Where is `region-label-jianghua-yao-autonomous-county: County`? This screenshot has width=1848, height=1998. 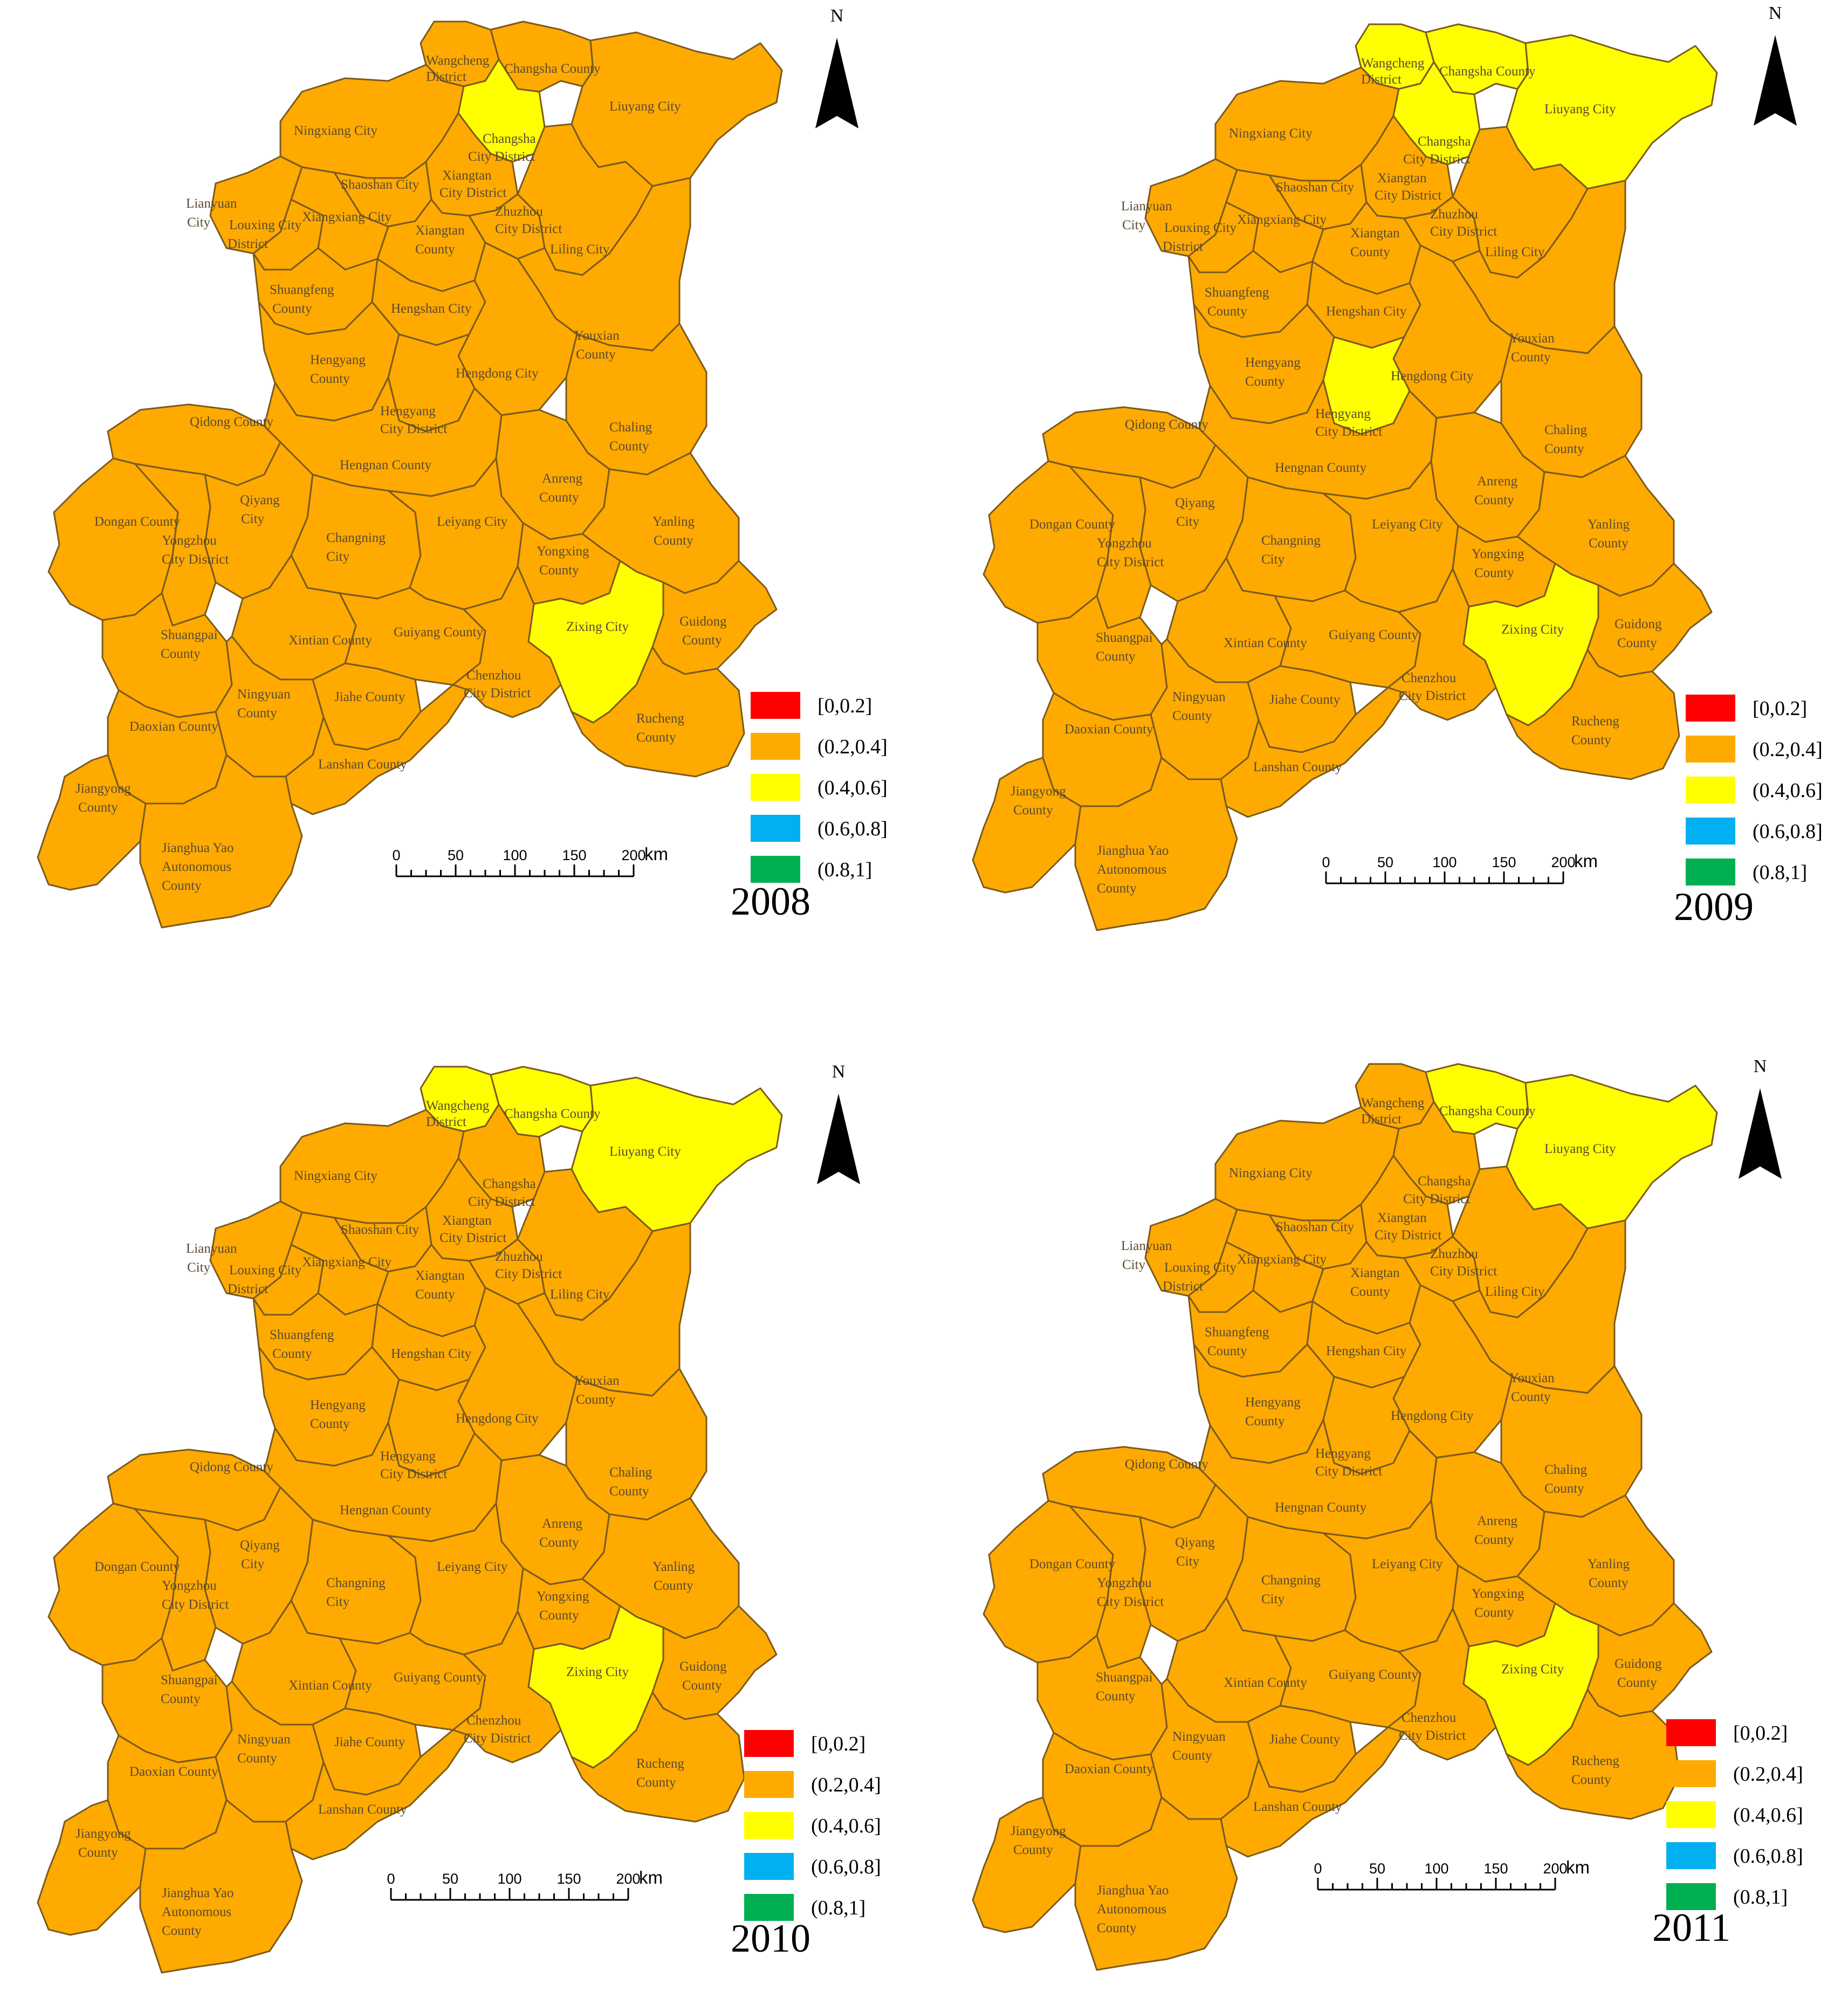
region-label-jianghua-yao-autonomous-county: County is located at coordinates (182, 1931).